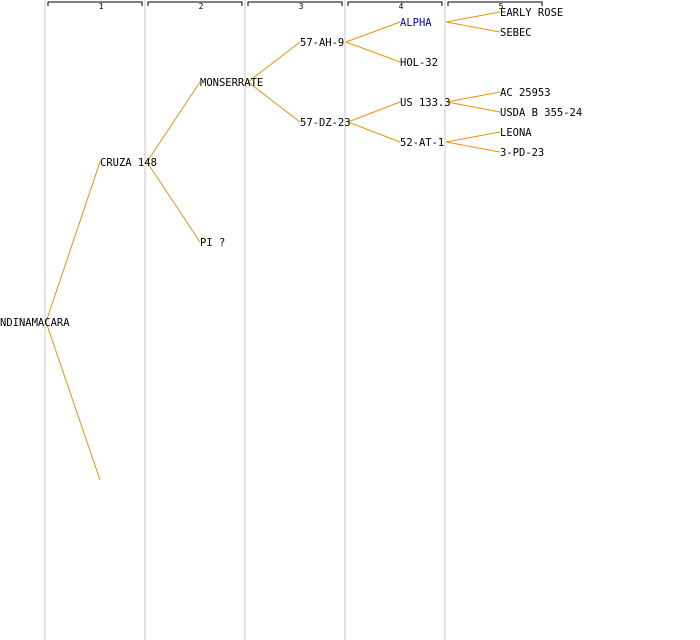  What do you see at coordinates (416, 23) in the screenshot?
I see `node-alpha: ALPHA` at bounding box center [416, 23].